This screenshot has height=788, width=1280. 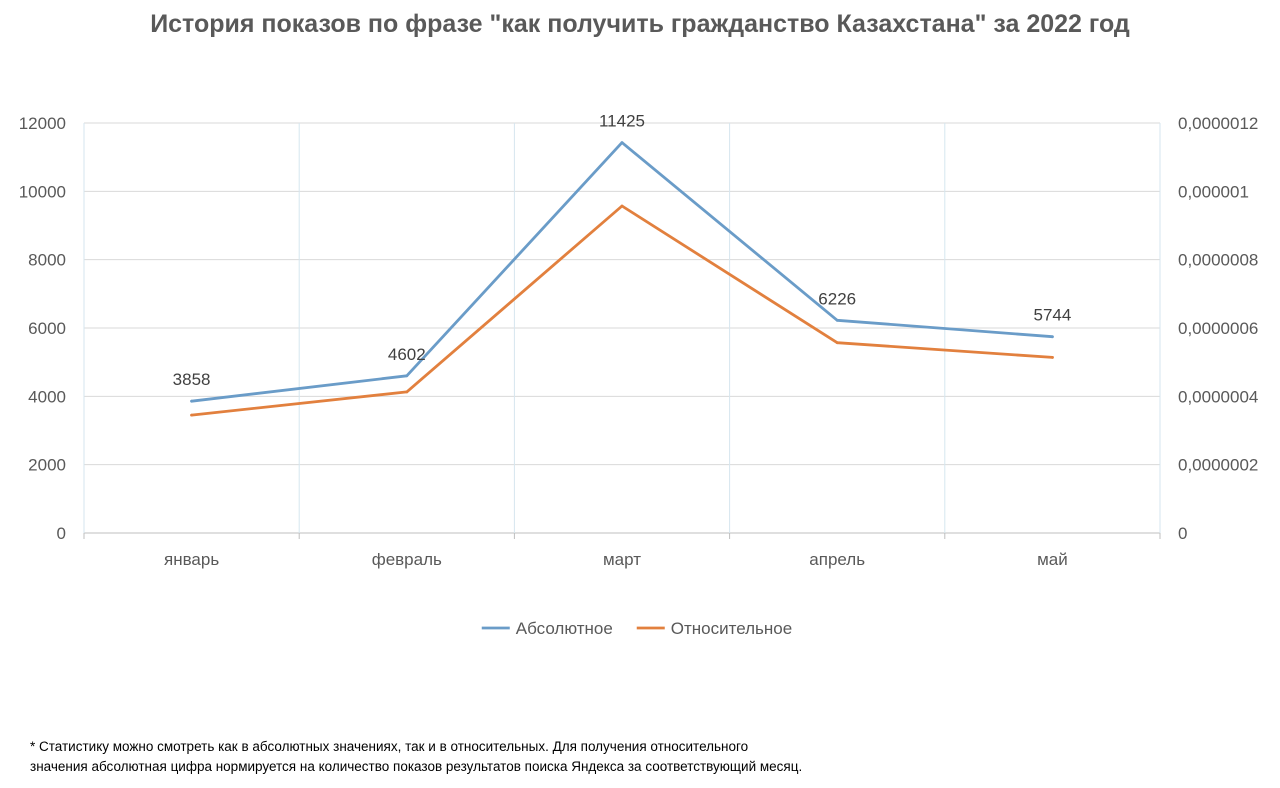 What do you see at coordinates (564, 628) in the screenshot?
I see `legend-label-1: Абсолютное` at bounding box center [564, 628].